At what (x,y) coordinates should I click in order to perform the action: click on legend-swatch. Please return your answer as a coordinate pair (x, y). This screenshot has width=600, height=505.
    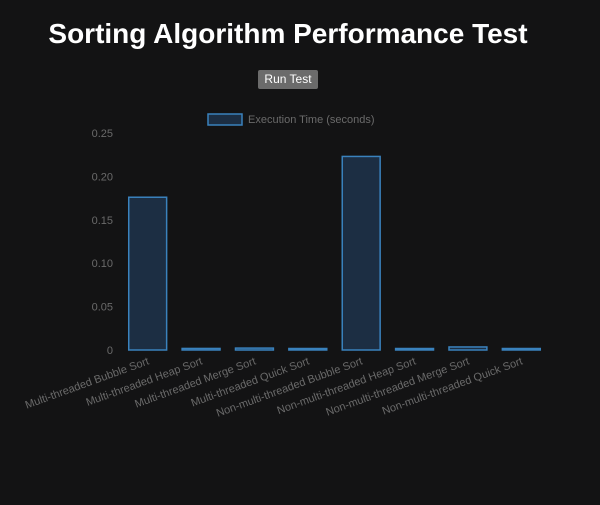
    Looking at the image, I should click on (225, 119).